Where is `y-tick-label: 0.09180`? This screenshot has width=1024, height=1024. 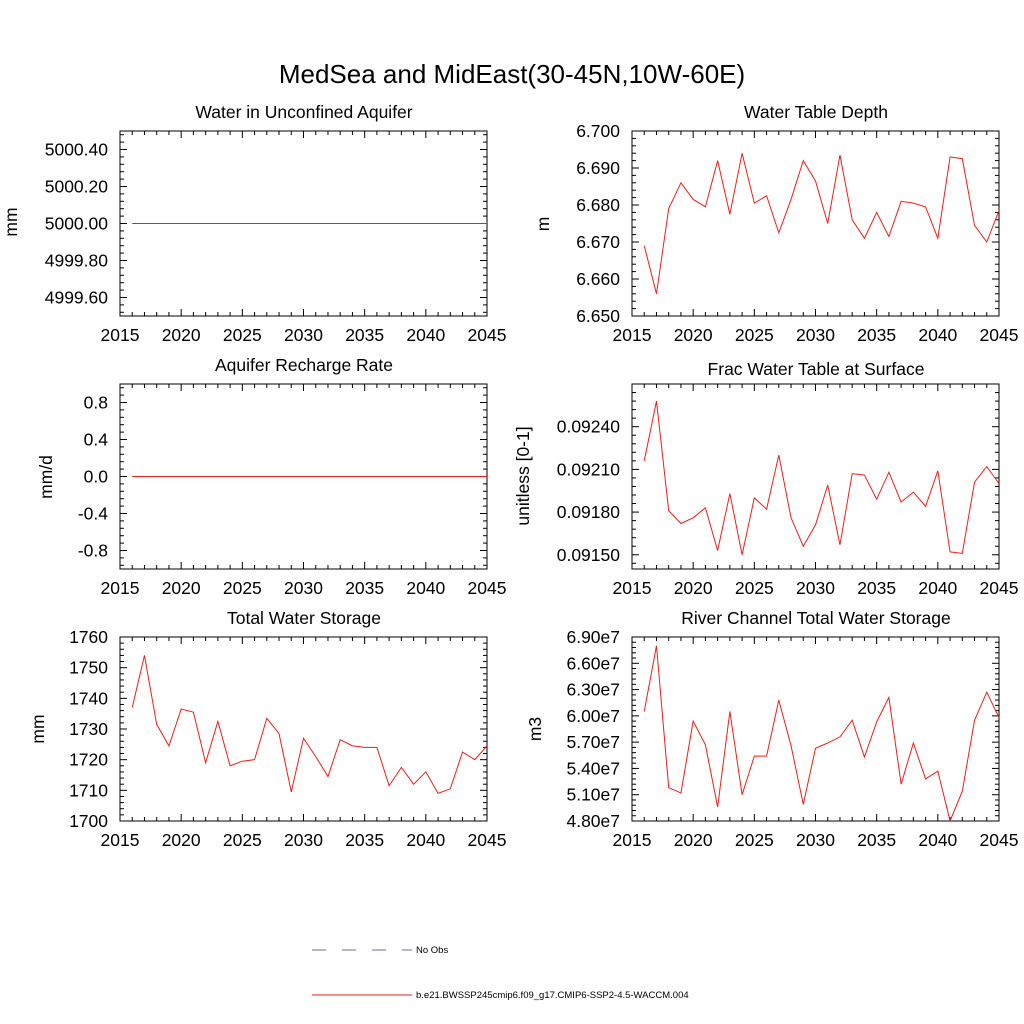
y-tick-label: 0.09180 is located at coordinates (589, 512).